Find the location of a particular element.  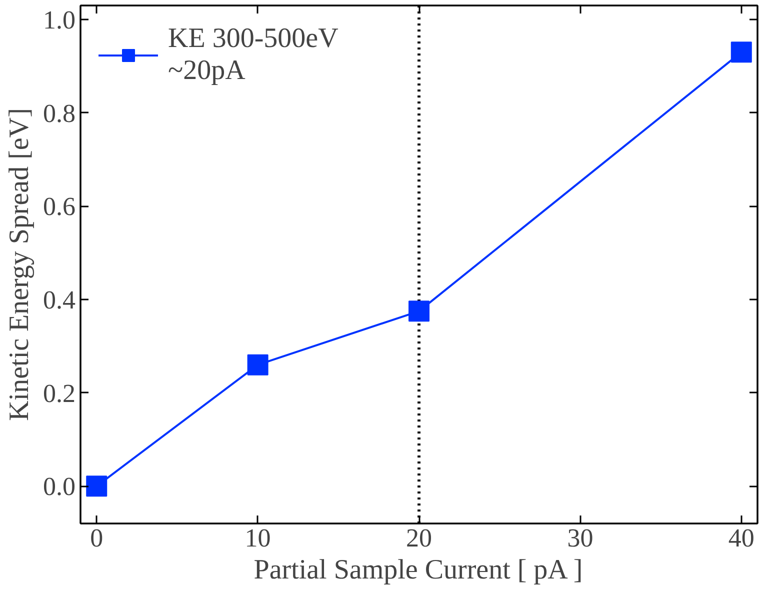

y-tick-label: 0.8 is located at coordinates (59, 113).